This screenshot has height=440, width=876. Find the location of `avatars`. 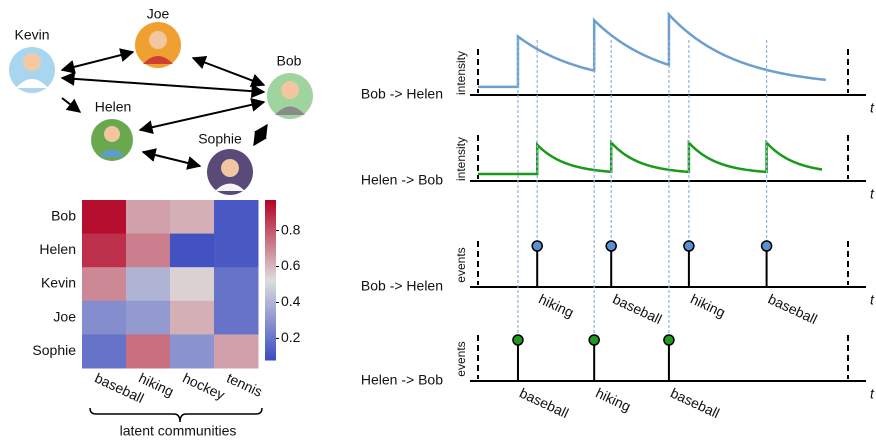

avatars is located at coordinates (161, 108).